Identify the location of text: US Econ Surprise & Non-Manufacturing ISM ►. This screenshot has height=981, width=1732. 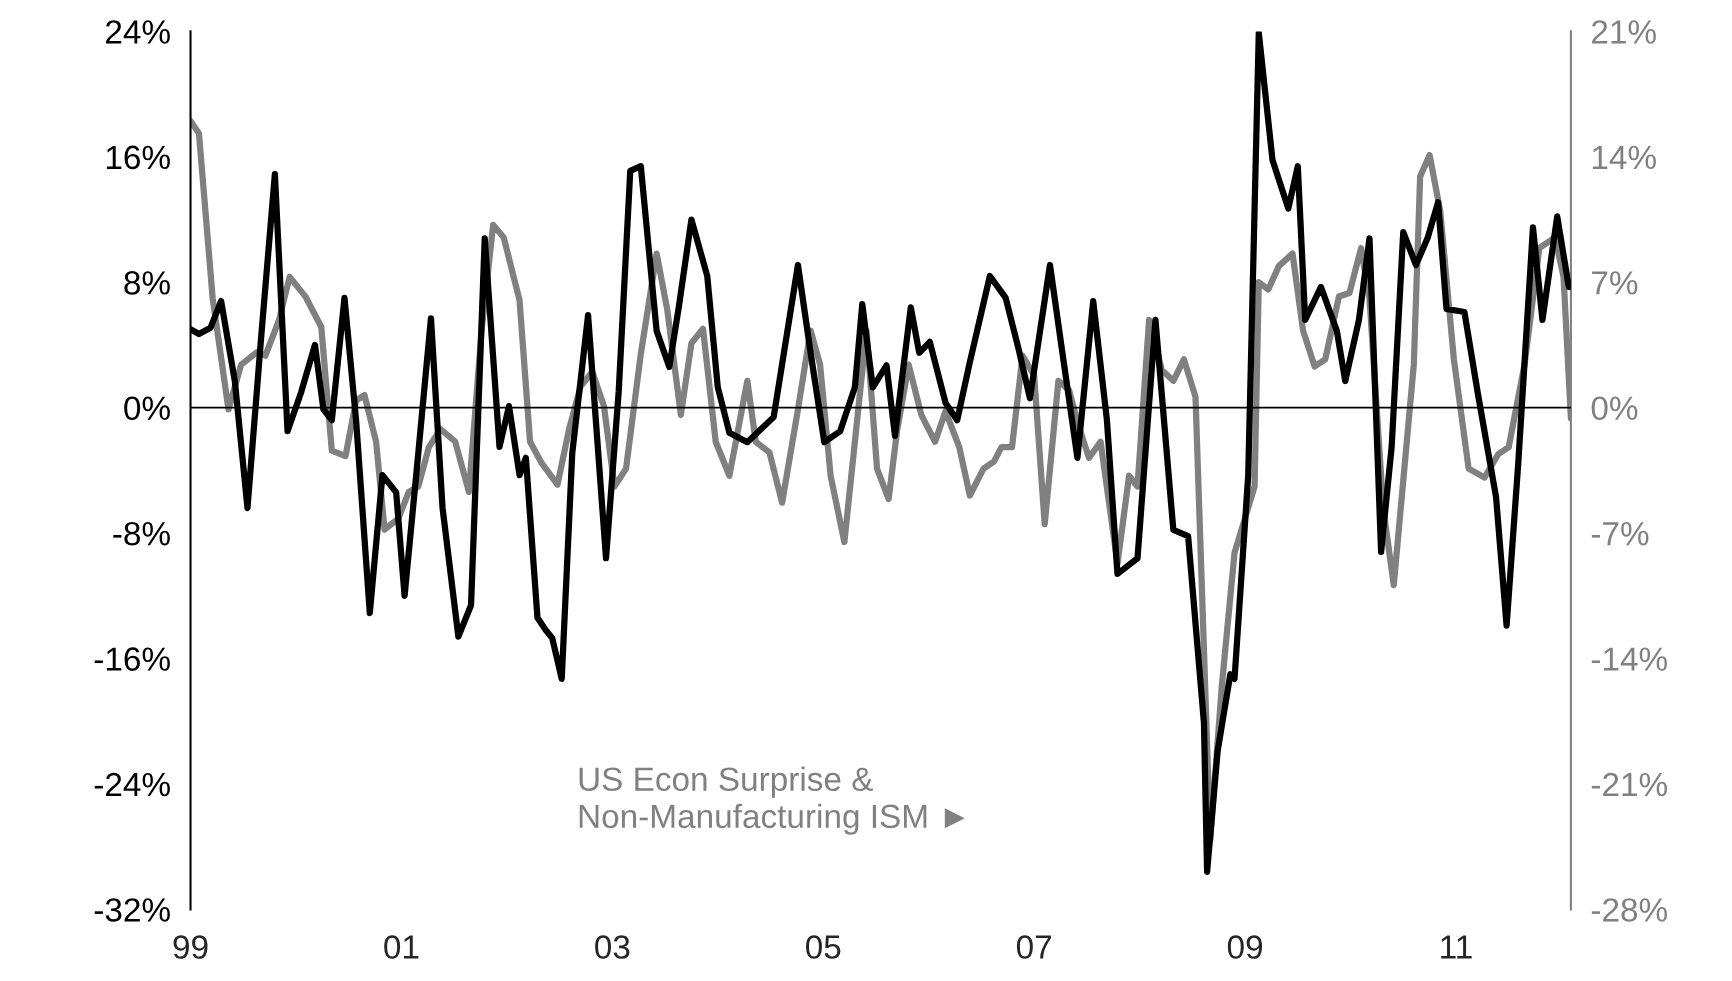
(772, 800).